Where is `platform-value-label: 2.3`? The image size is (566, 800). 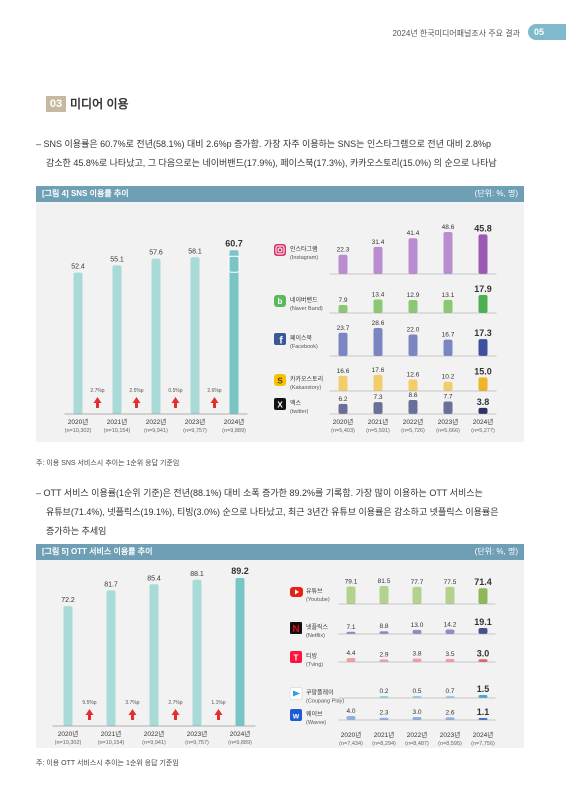 platform-value-label: 2.3 is located at coordinates (383, 713).